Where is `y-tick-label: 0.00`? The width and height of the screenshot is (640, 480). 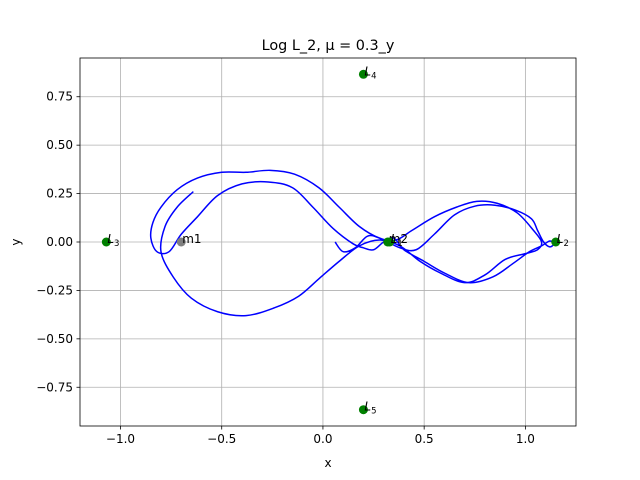
y-tick-label: 0.00 is located at coordinates (59, 242).